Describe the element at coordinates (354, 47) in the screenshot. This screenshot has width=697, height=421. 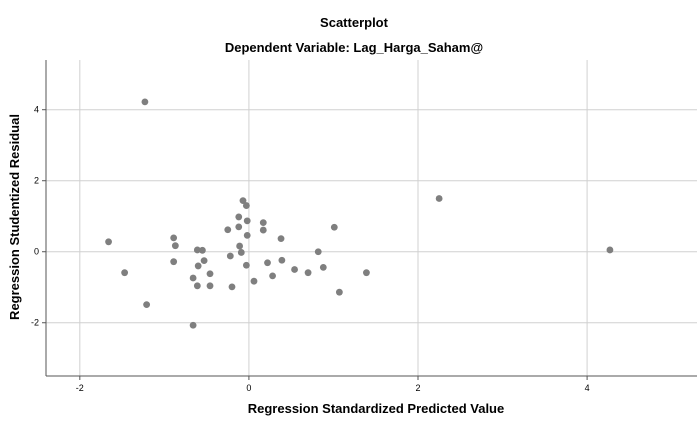
I see `chart-subtitle: Dependent Variable: Lag_Harga_Saham@` at that location.